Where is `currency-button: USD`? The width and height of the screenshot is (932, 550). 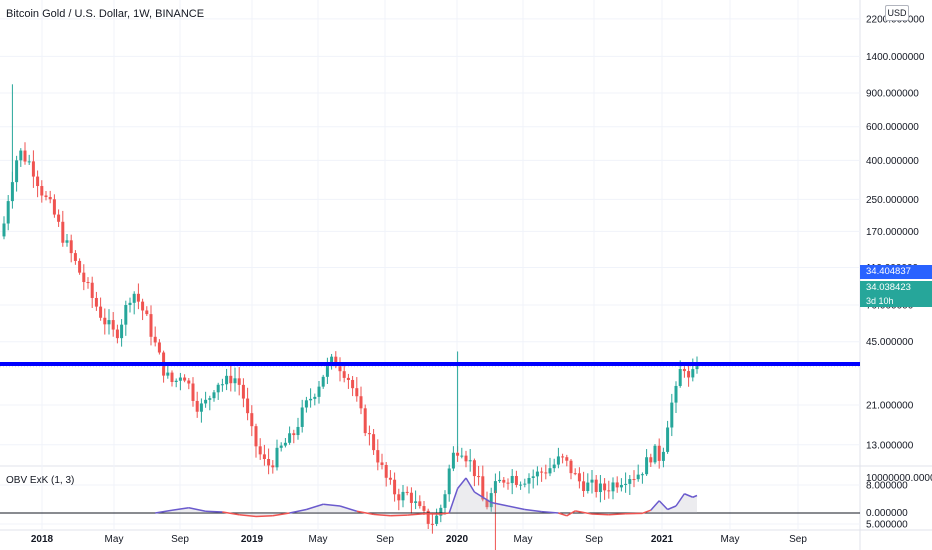 currency-button: USD is located at coordinates (897, 13).